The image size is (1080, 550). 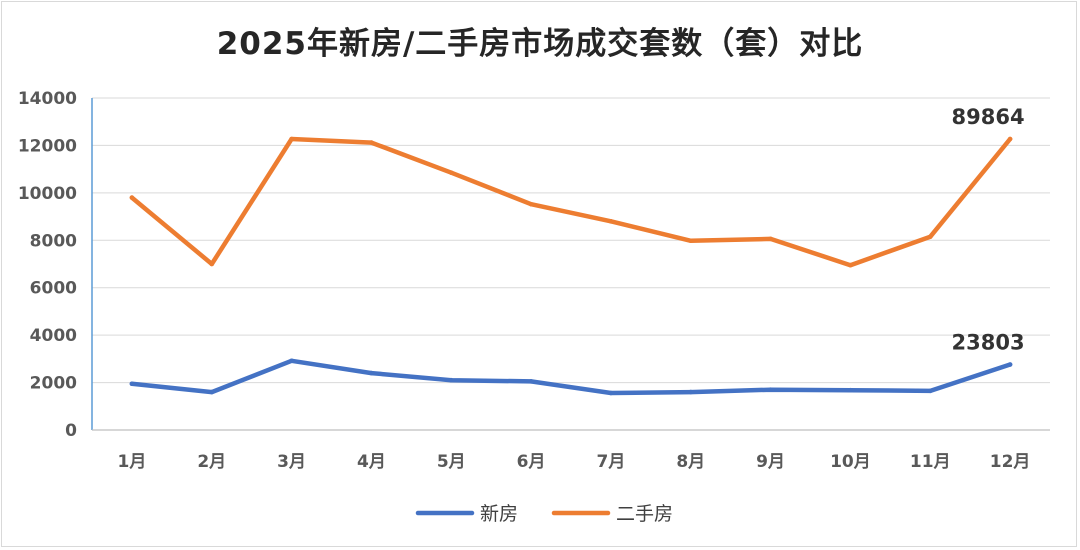 What do you see at coordinates (47, 194) in the screenshot?
I see `y-tick-label: 10000` at bounding box center [47, 194].